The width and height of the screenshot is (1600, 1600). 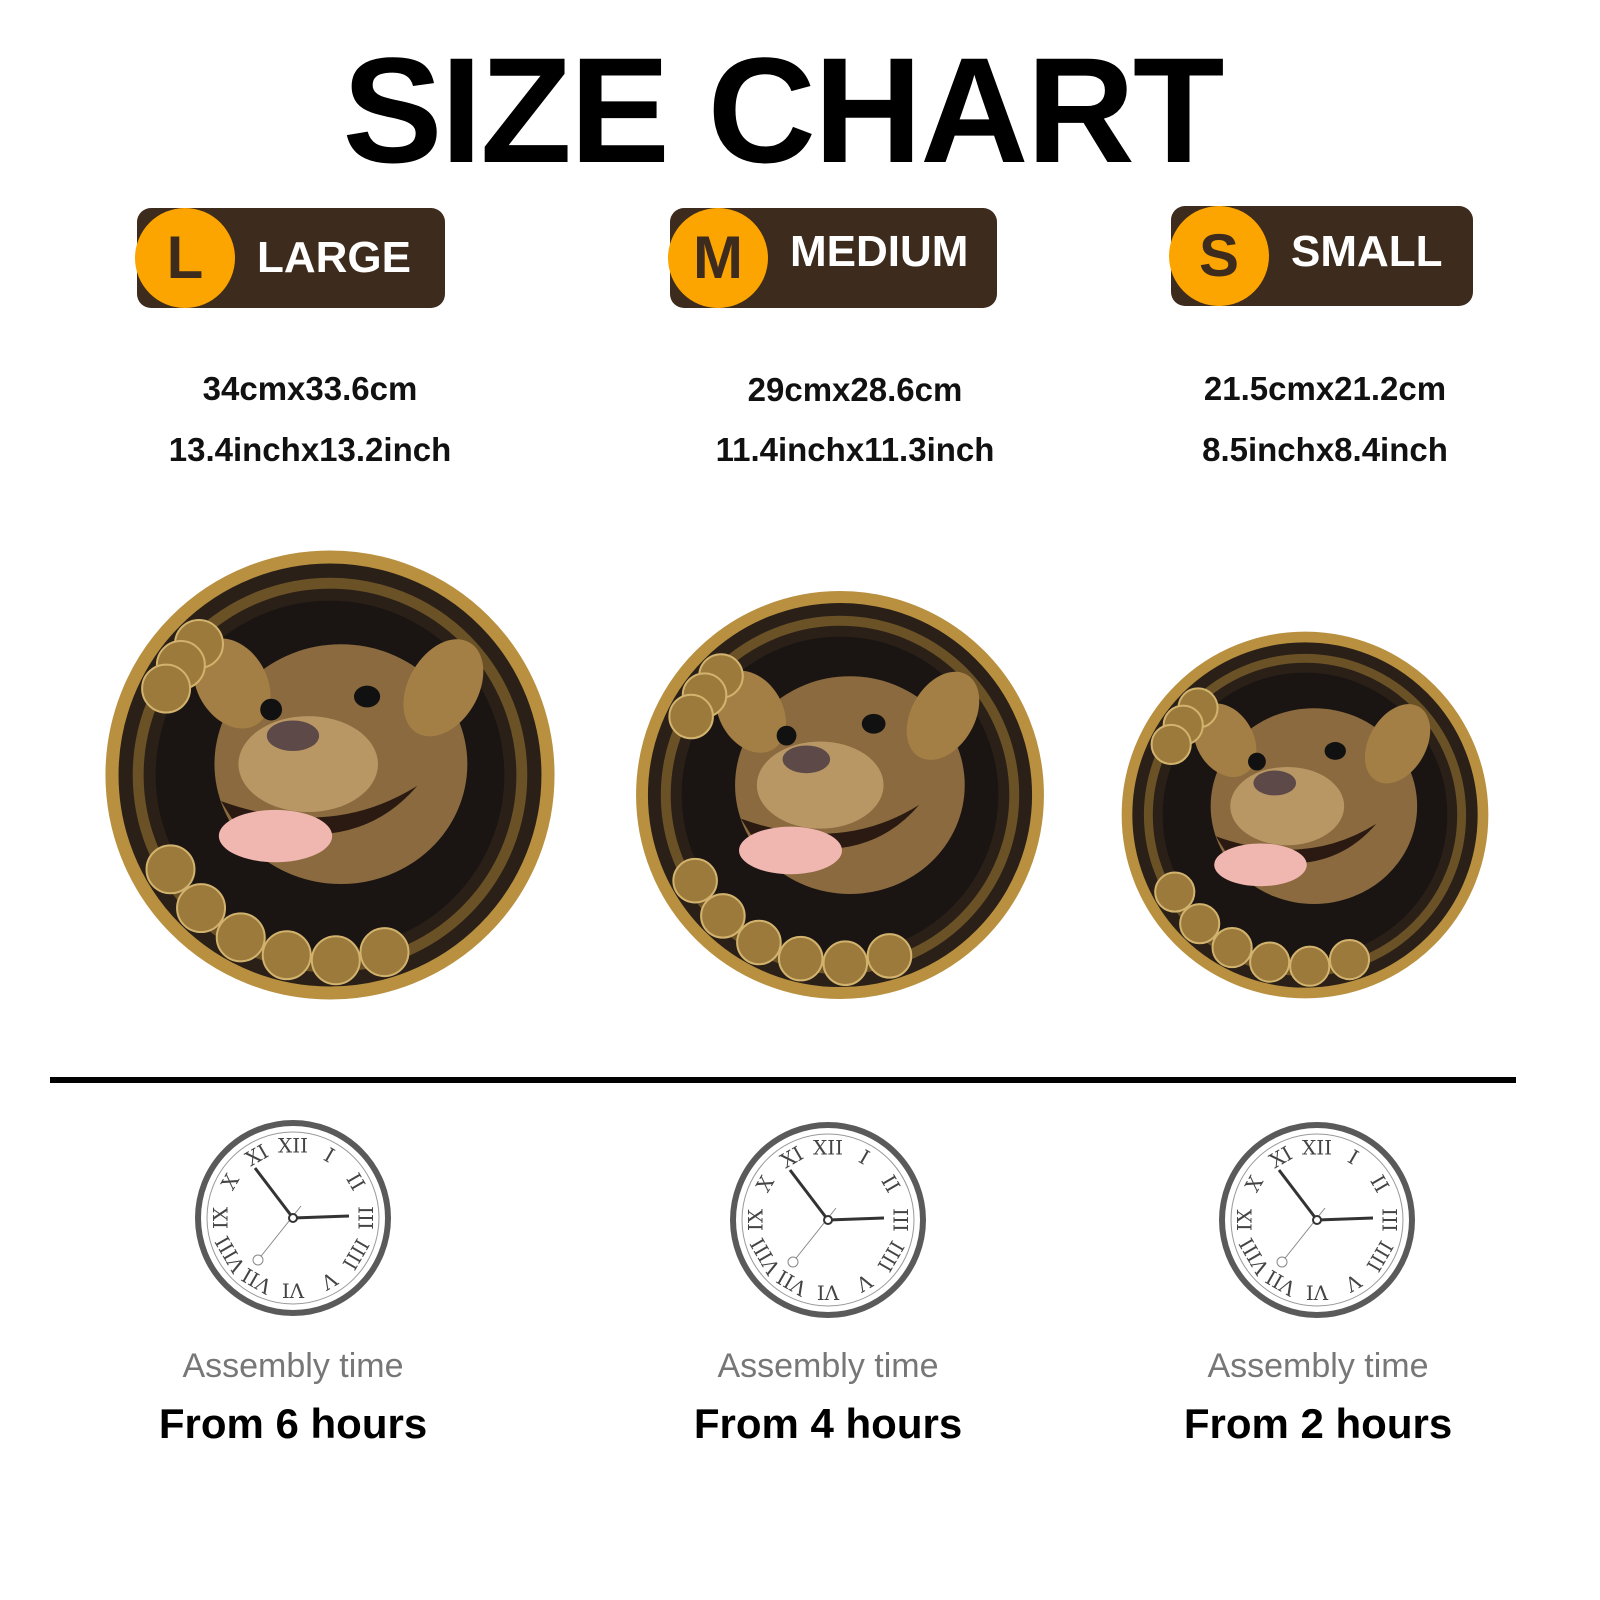 What do you see at coordinates (293, 1366) in the screenshot?
I see `assembly-label-large: Assembly time` at bounding box center [293, 1366].